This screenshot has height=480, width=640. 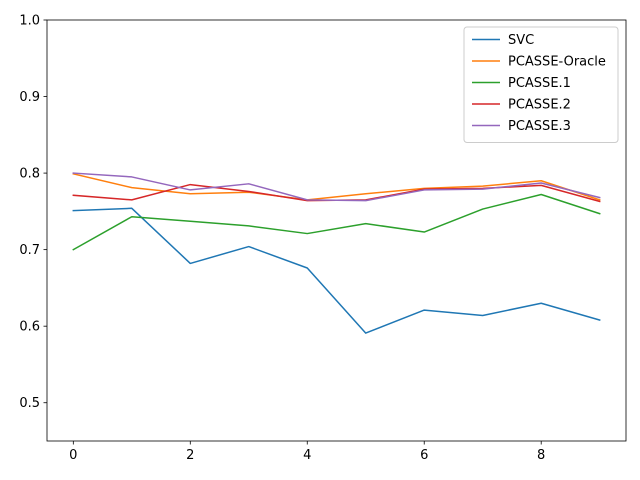 I want to click on y-tick-label: 0.7, so click(x=29, y=250).